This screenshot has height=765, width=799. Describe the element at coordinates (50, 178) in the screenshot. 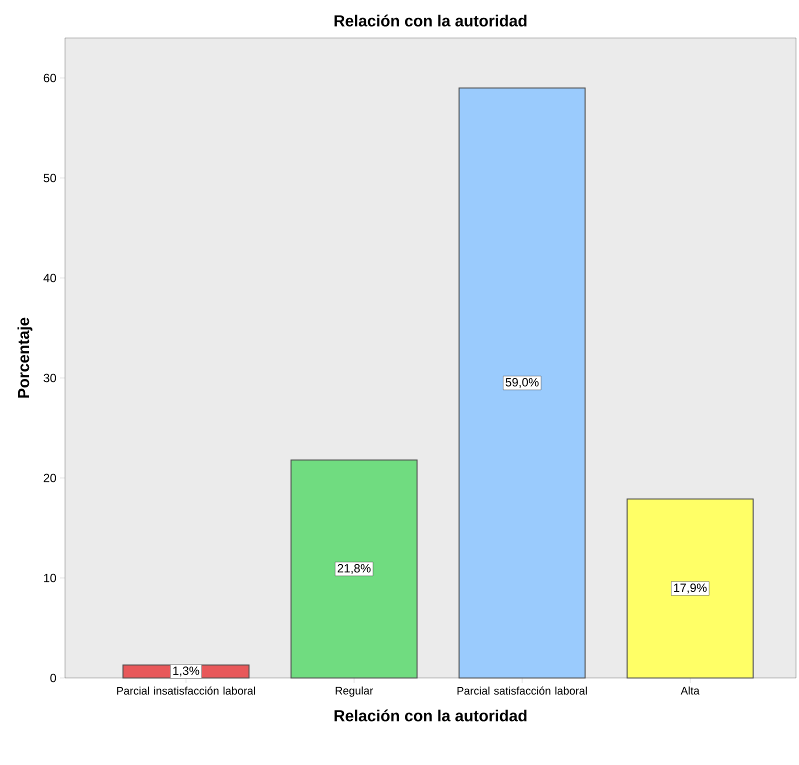

I see `y-tick-label: 50` at that location.